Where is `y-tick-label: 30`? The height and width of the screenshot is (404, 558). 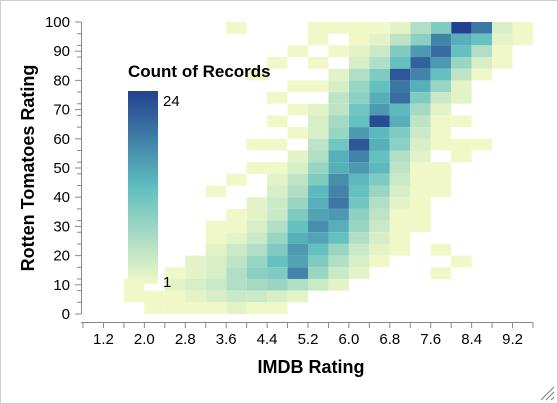 y-tick-label: 30 is located at coordinates (61, 226).